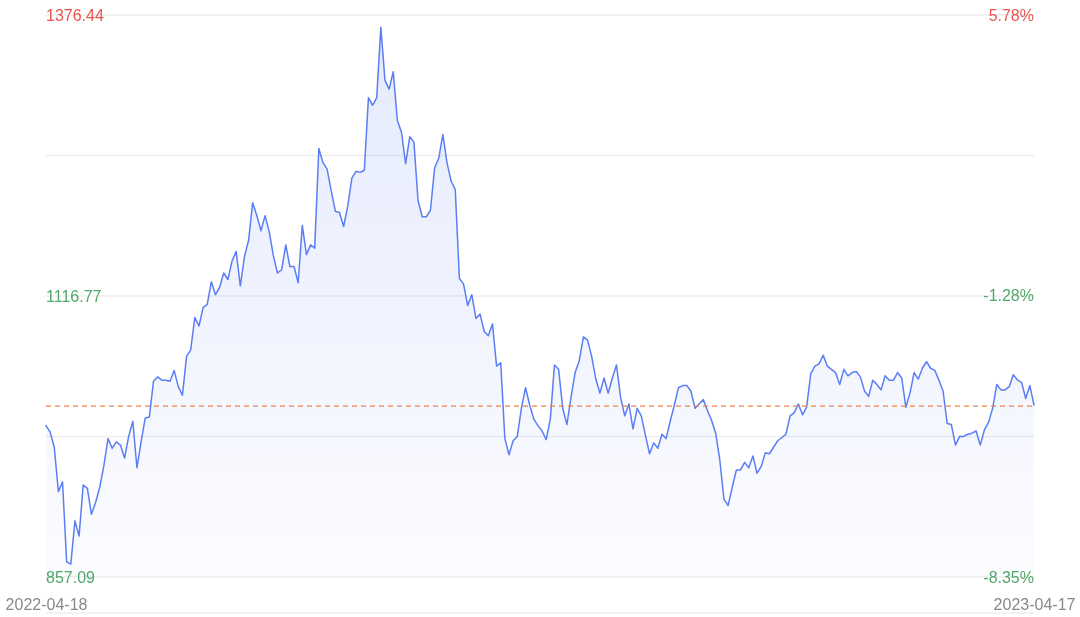 The height and width of the screenshot is (617, 1080). Describe the element at coordinates (1011, 15) in the screenshot. I see `y2-tick-label: 5.78%` at that location.